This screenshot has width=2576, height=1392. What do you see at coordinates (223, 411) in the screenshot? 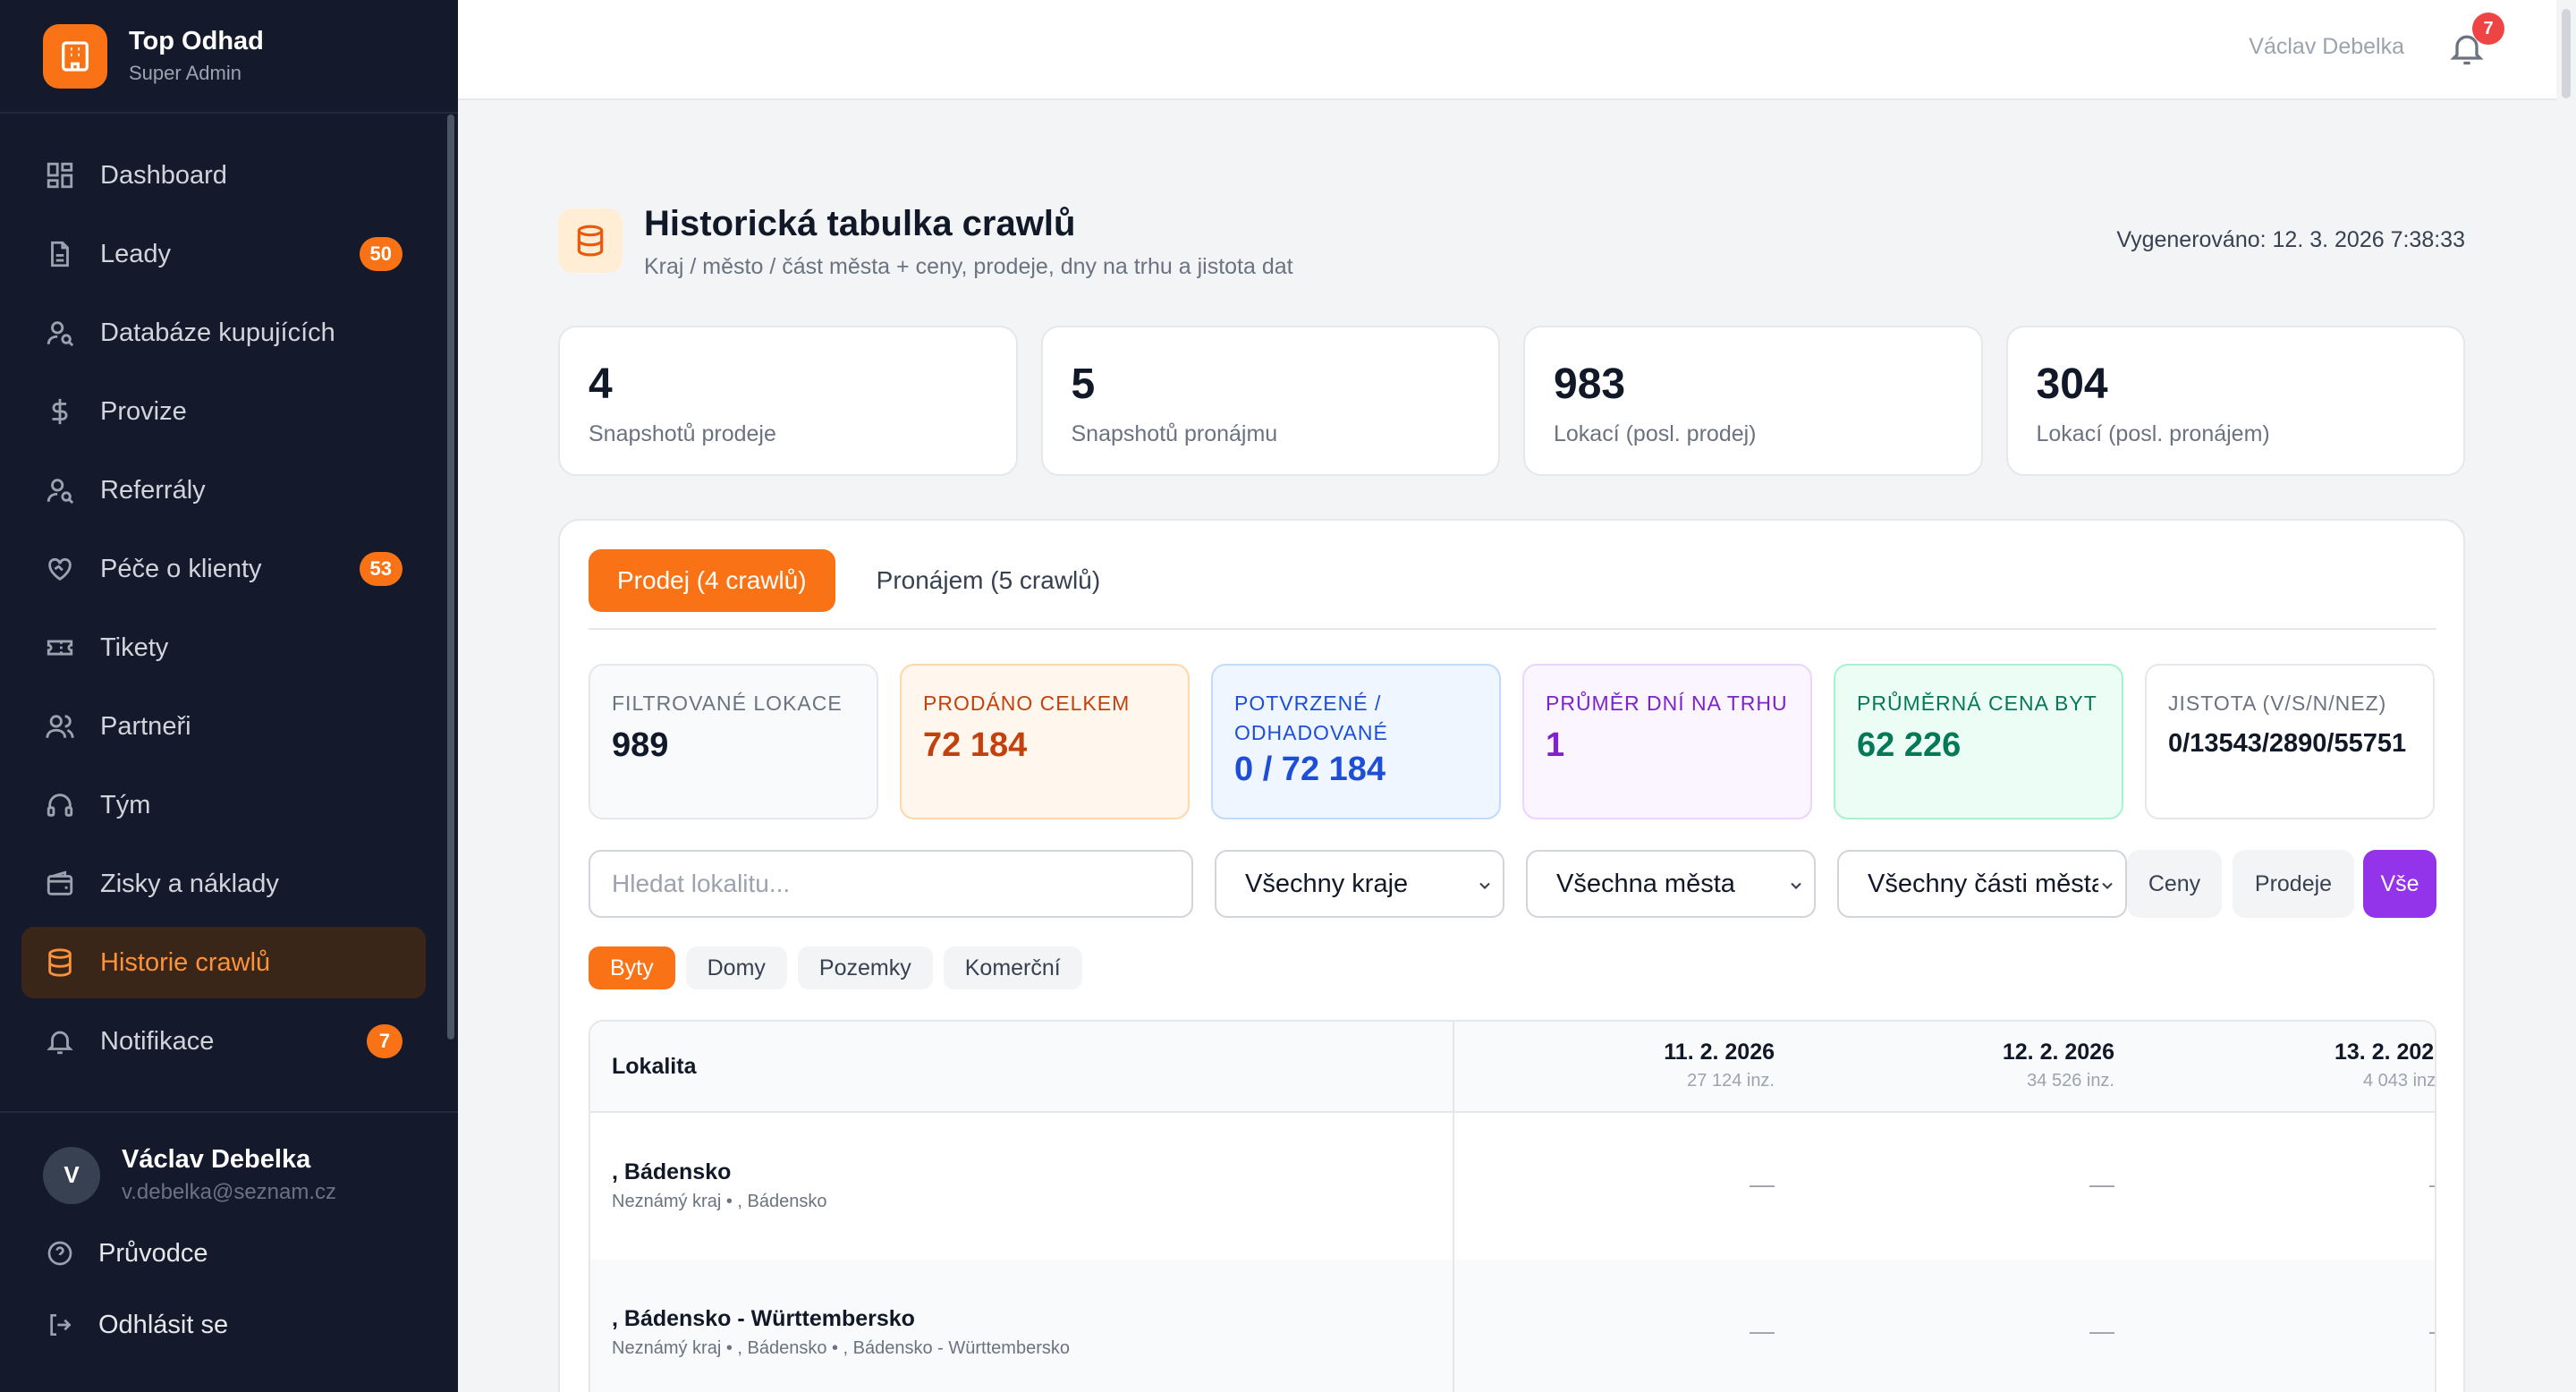
I see `sidebar-item-provize: Provize` at bounding box center [223, 411].